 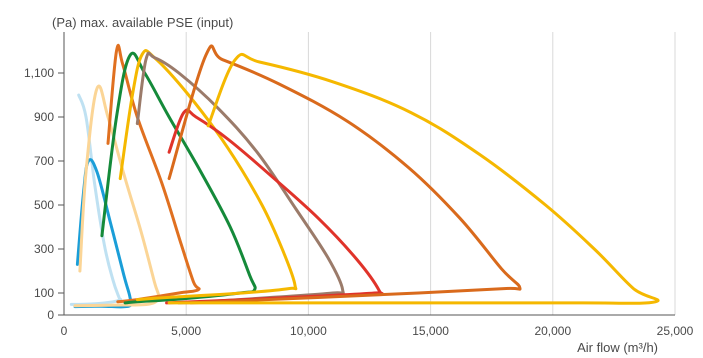 I want to click on x-axis-title: Air flow (m³/h), so click(x=617, y=347).